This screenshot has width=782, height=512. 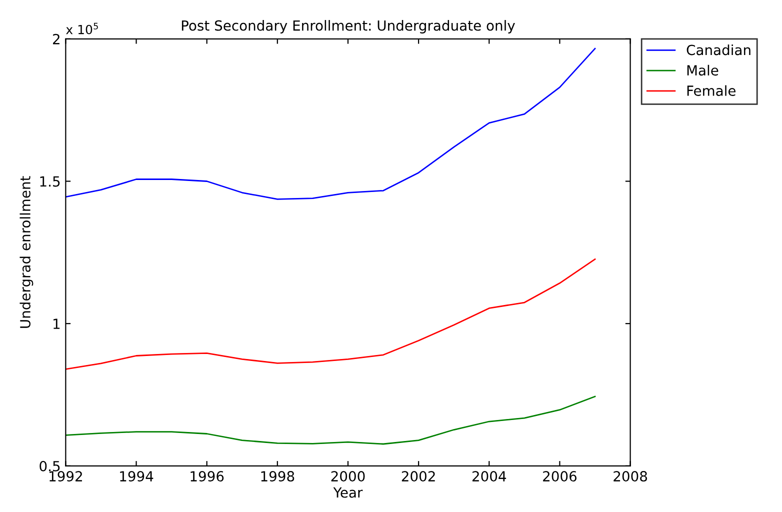 What do you see at coordinates (57, 323) in the screenshot?
I see `y-tick-label: 1` at bounding box center [57, 323].